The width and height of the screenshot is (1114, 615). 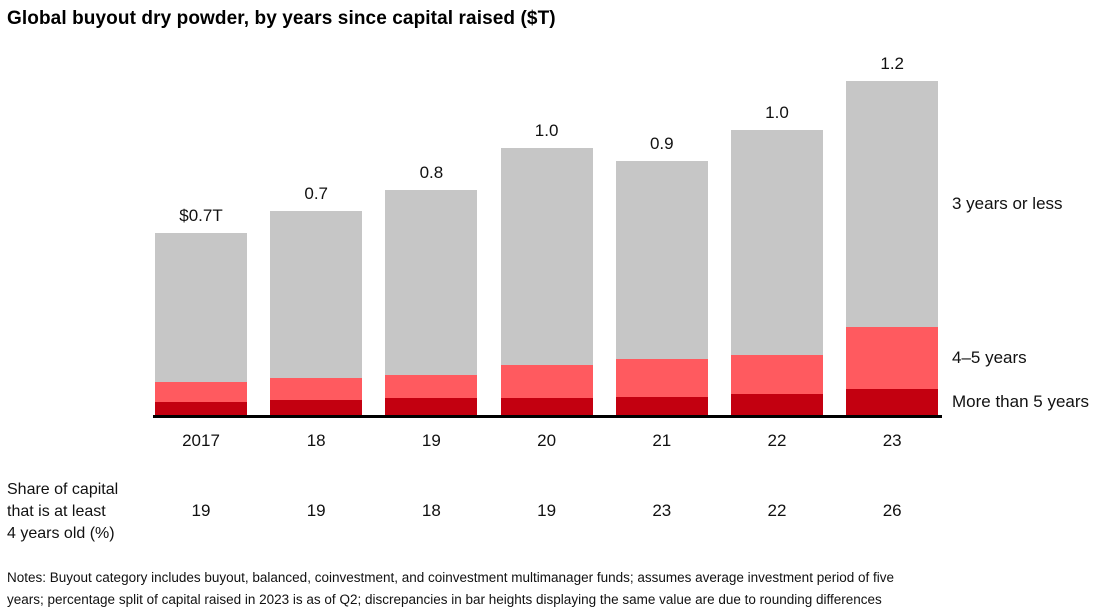 What do you see at coordinates (201, 510) in the screenshot?
I see `share-value-2017: 19` at bounding box center [201, 510].